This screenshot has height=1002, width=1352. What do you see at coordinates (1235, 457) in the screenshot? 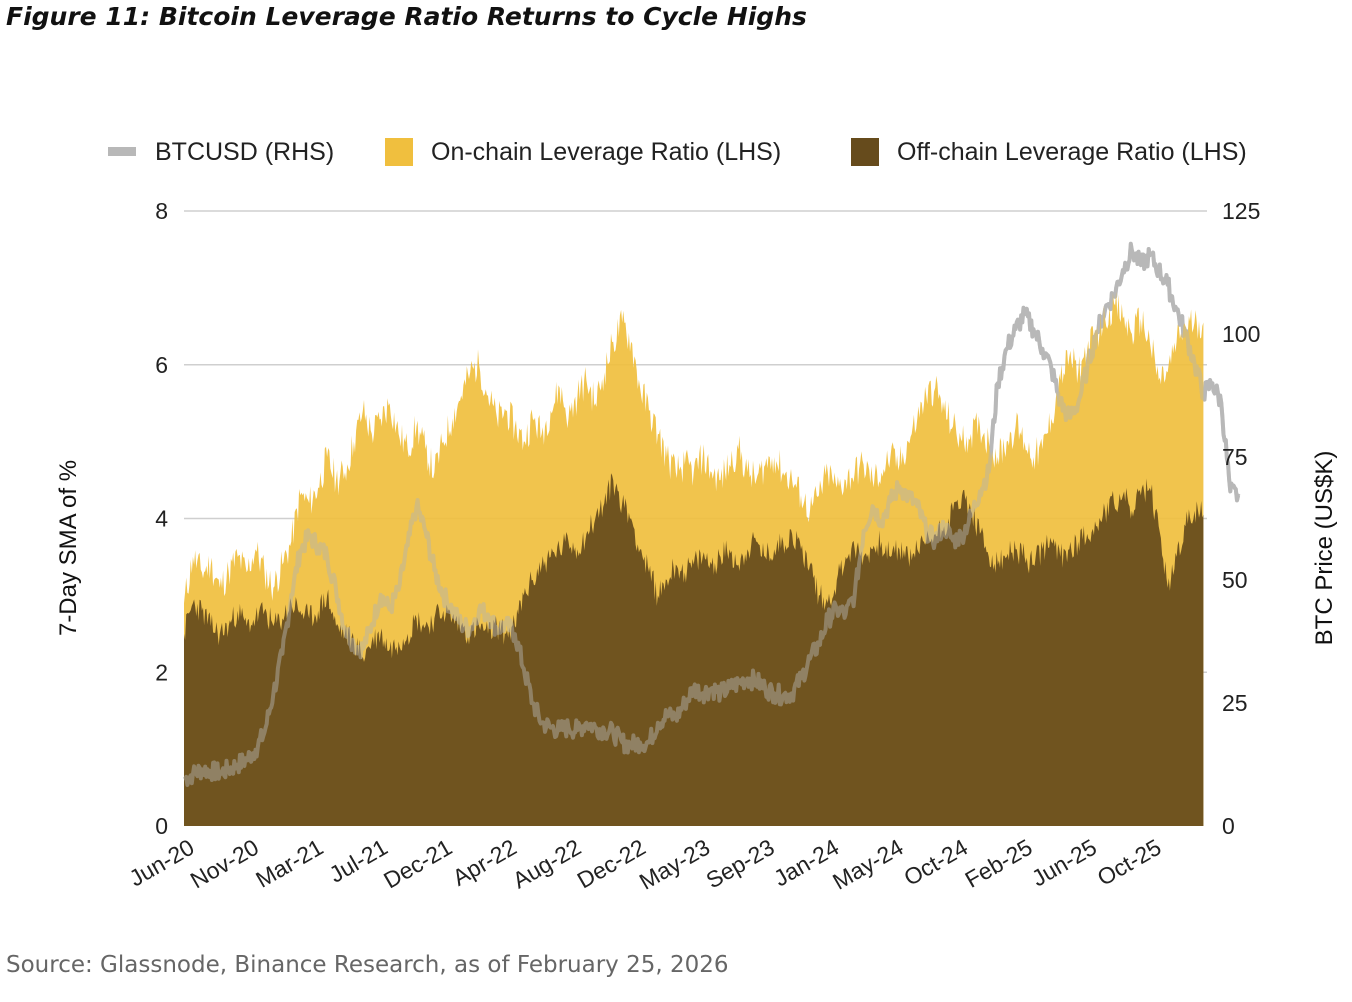
I see `y-tick-label-right: 75` at bounding box center [1235, 457].